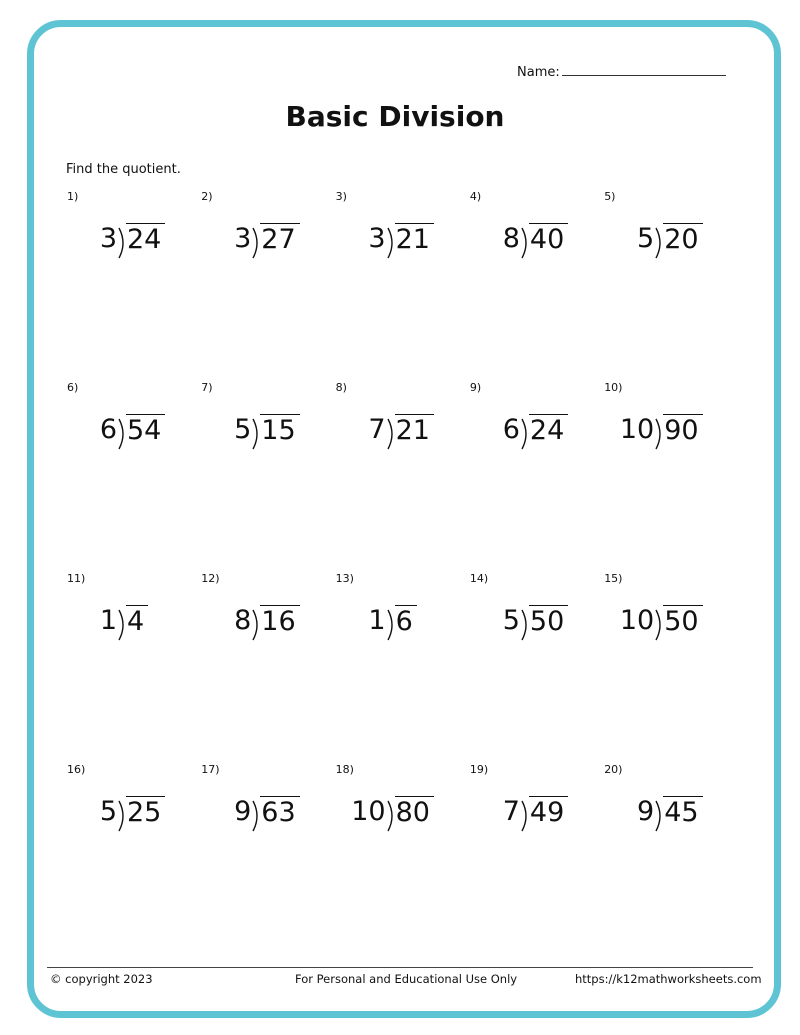 The height and width of the screenshot is (1035, 800). Describe the element at coordinates (344, 578) in the screenshot. I see `problem-number: 13)` at that location.